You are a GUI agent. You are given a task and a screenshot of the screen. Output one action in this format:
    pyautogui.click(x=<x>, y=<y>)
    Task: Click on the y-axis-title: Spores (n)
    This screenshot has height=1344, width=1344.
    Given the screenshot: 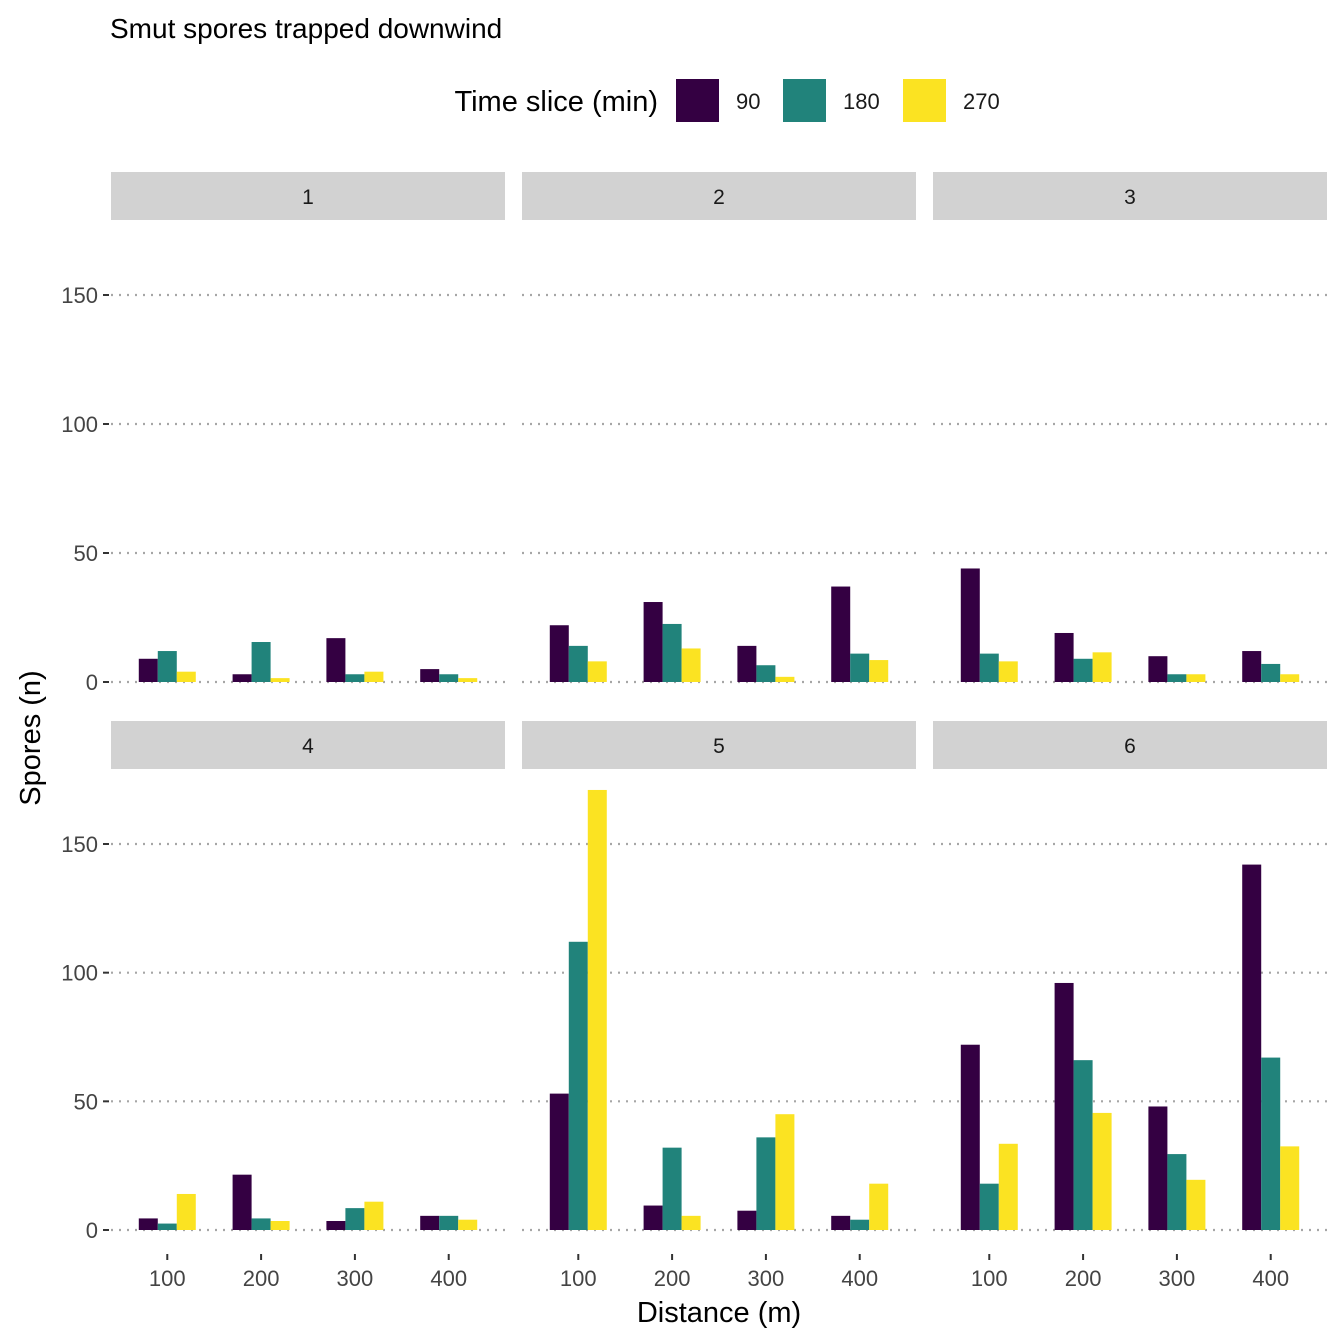 What is the action you would take?
    pyautogui.click(x=31, y=737)
    